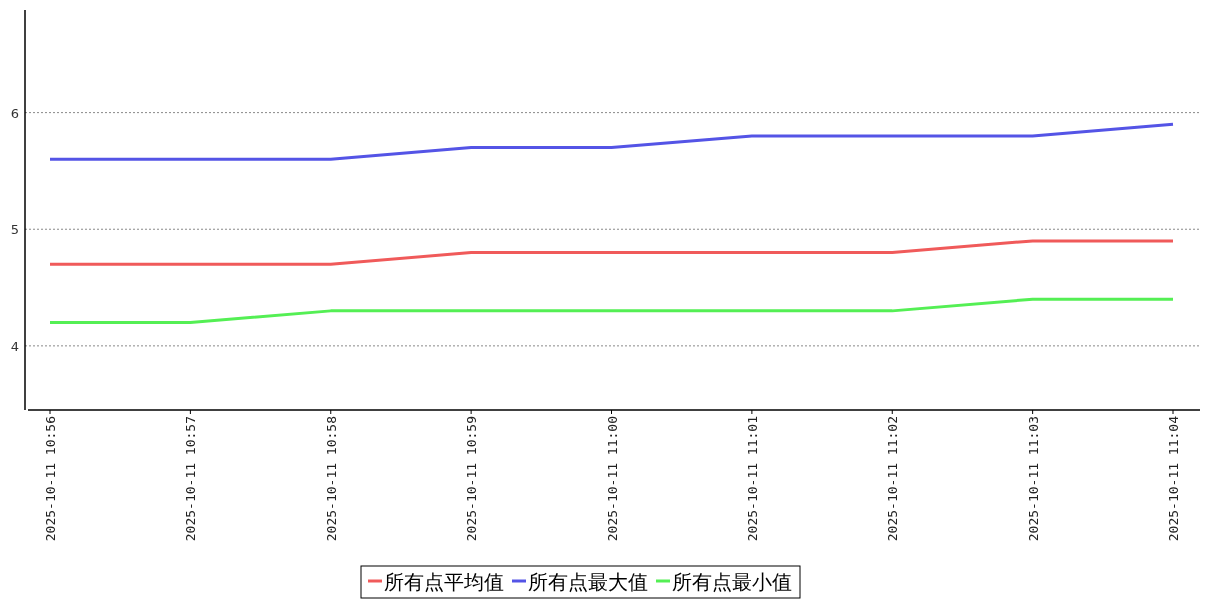  I want to click on x-tick-label: 2025-10-11 10:58, so click(331, 479).